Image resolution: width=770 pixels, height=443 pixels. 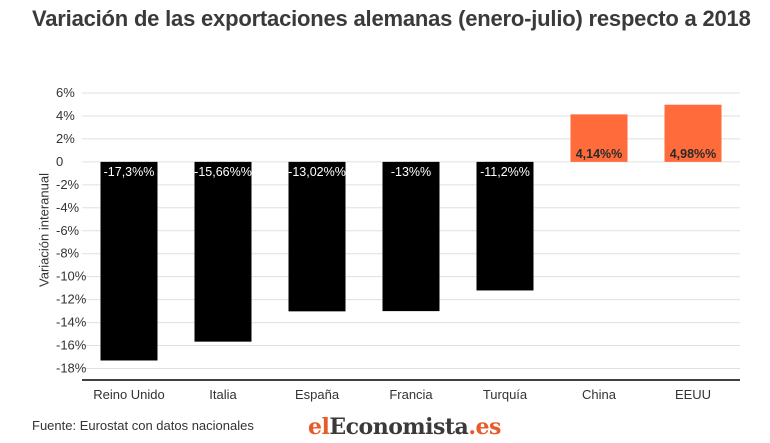 What do you see at coordinates (505, 172) in the screenshot?
I see `data-label: -11,2%%` at bounding box center [505, 172].